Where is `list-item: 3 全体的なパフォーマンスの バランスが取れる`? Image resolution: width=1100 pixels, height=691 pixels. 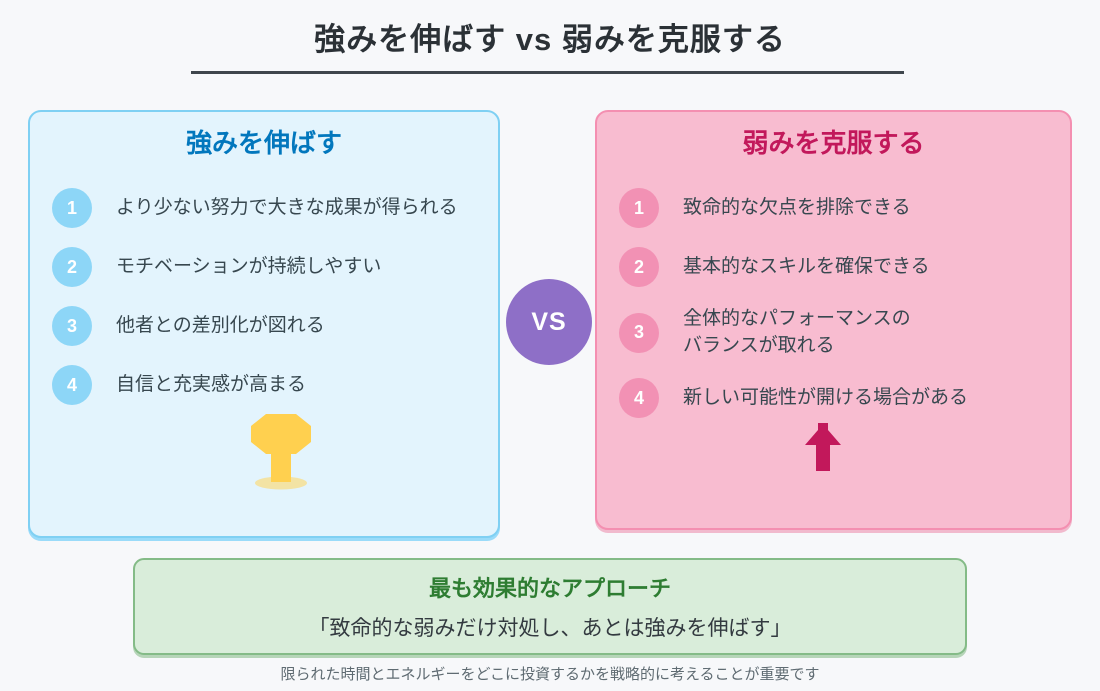 list-item: 3 全体的なパフォーマンスの バランスが取れる is located at coordinates (833, 332).